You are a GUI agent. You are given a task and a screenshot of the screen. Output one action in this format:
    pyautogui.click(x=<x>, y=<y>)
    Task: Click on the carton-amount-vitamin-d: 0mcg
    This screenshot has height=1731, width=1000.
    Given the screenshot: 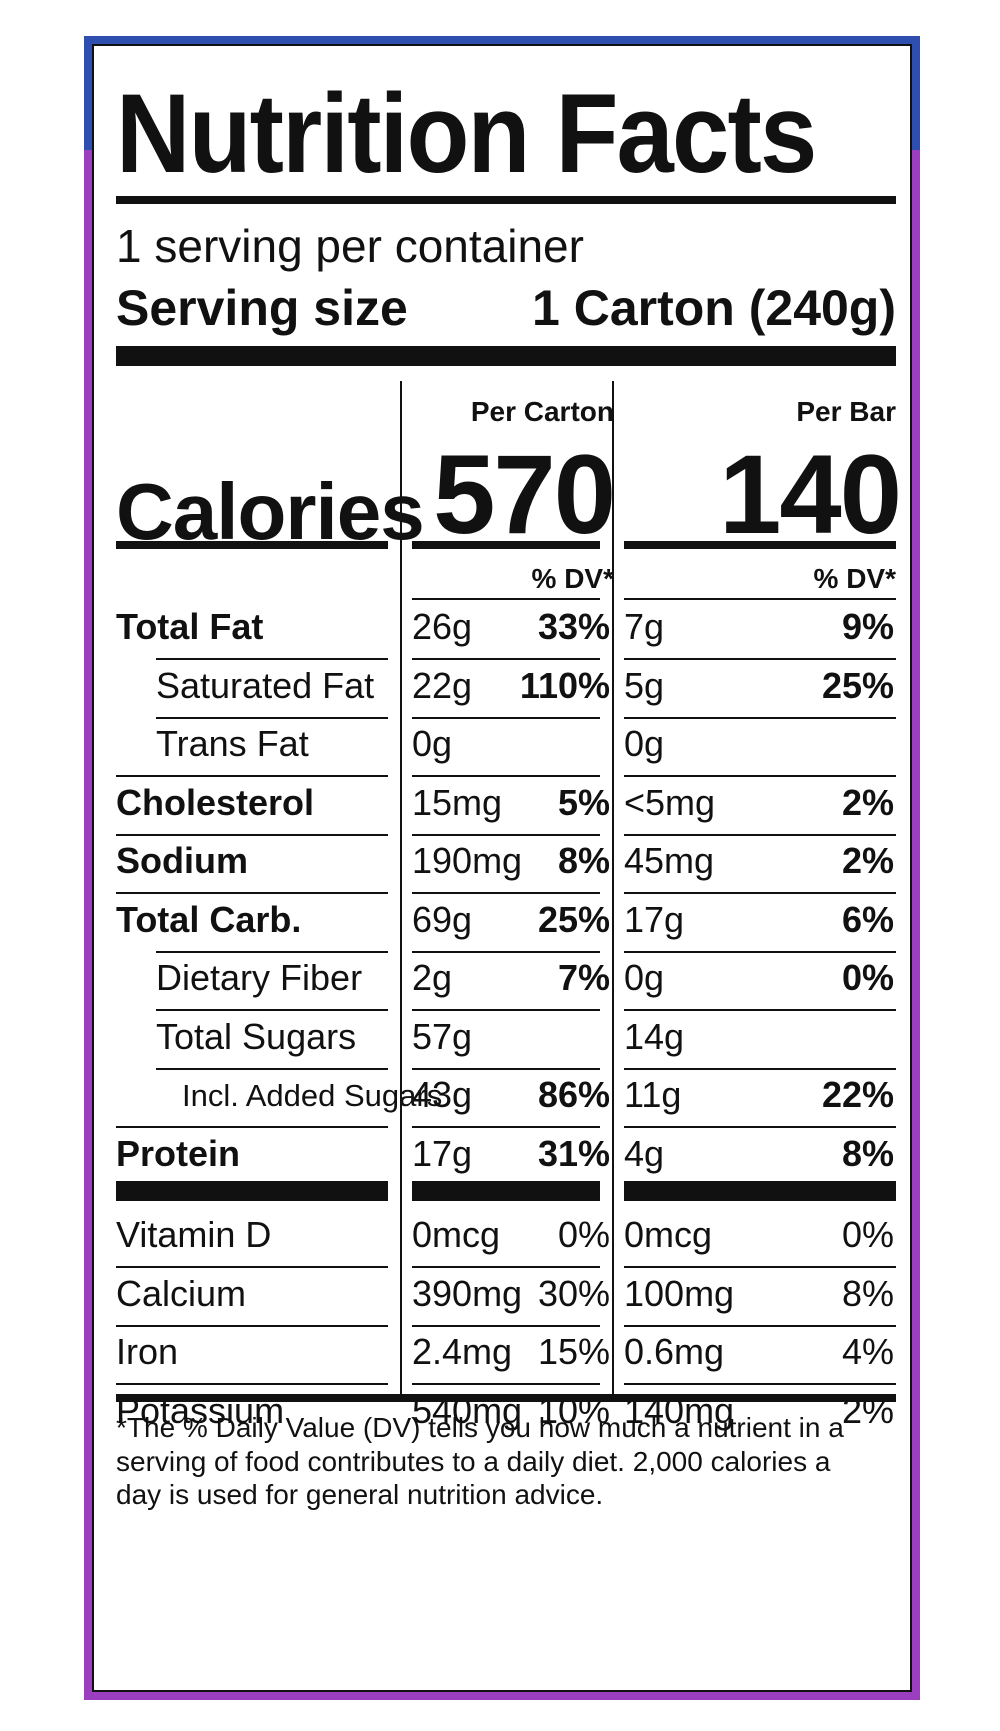 What is the action you would take?
    pyautogui.click(x=456, y=1234)
    